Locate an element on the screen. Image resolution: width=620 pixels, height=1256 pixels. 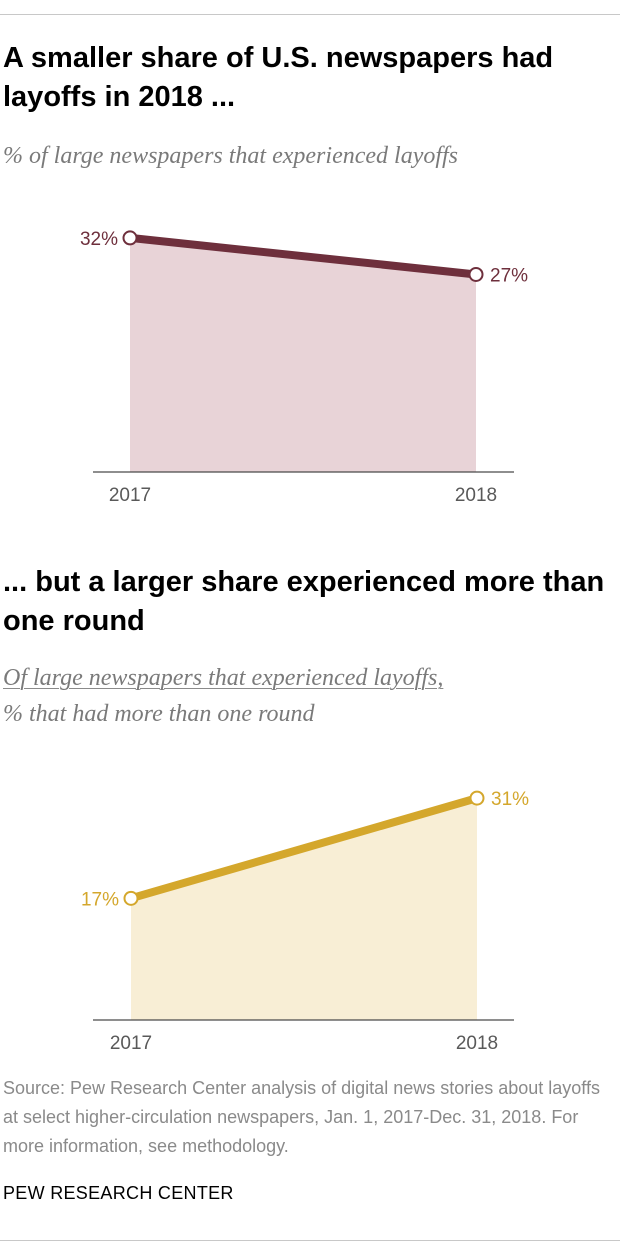
chart-1-tick-label-2017: 2017 is located at coordinates (130, 495).